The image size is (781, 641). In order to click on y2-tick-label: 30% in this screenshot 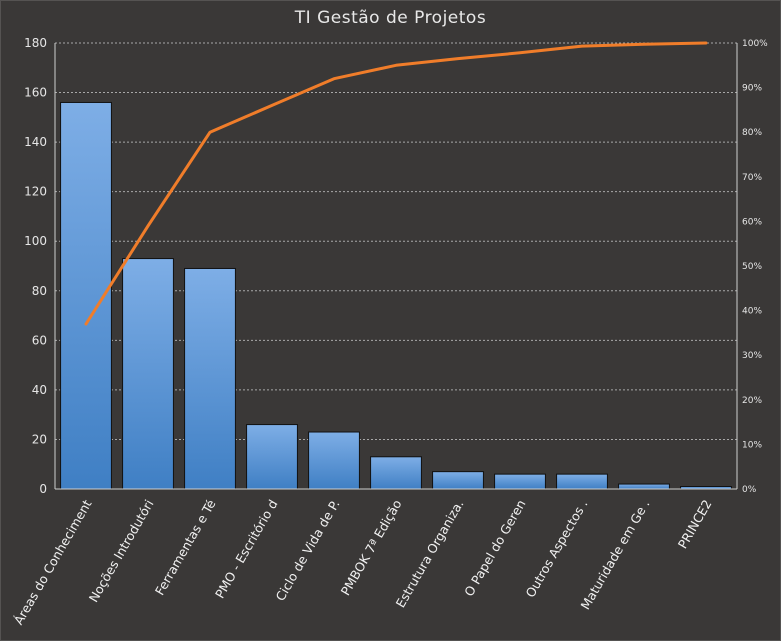, I will do `click(752, 356)`.